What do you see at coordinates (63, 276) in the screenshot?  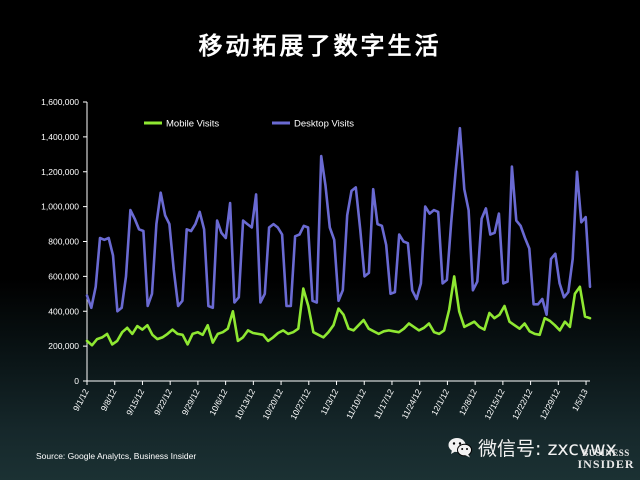 I see `y-tick-label: 600,000` at bounding box center [63, 276].